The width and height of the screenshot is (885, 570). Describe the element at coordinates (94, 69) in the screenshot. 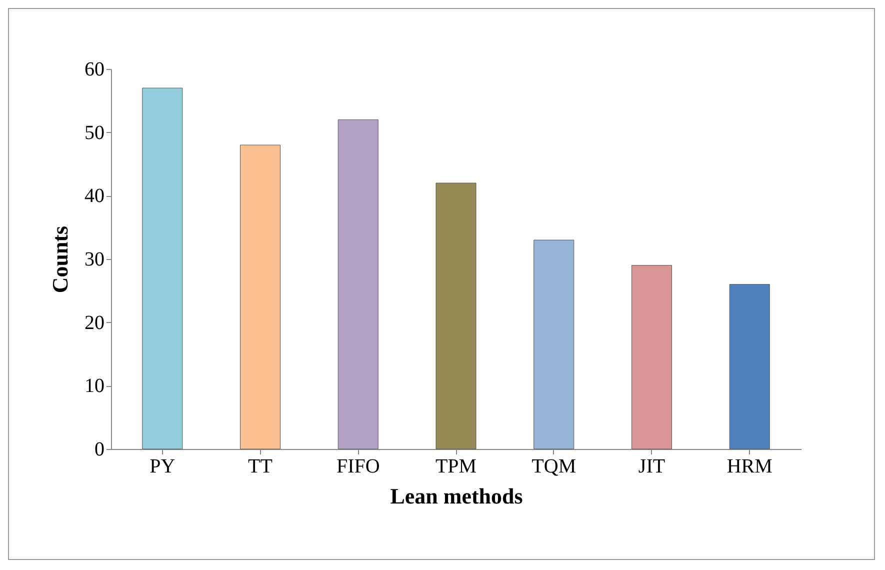

I see `y-tick-label: 60` at that location.